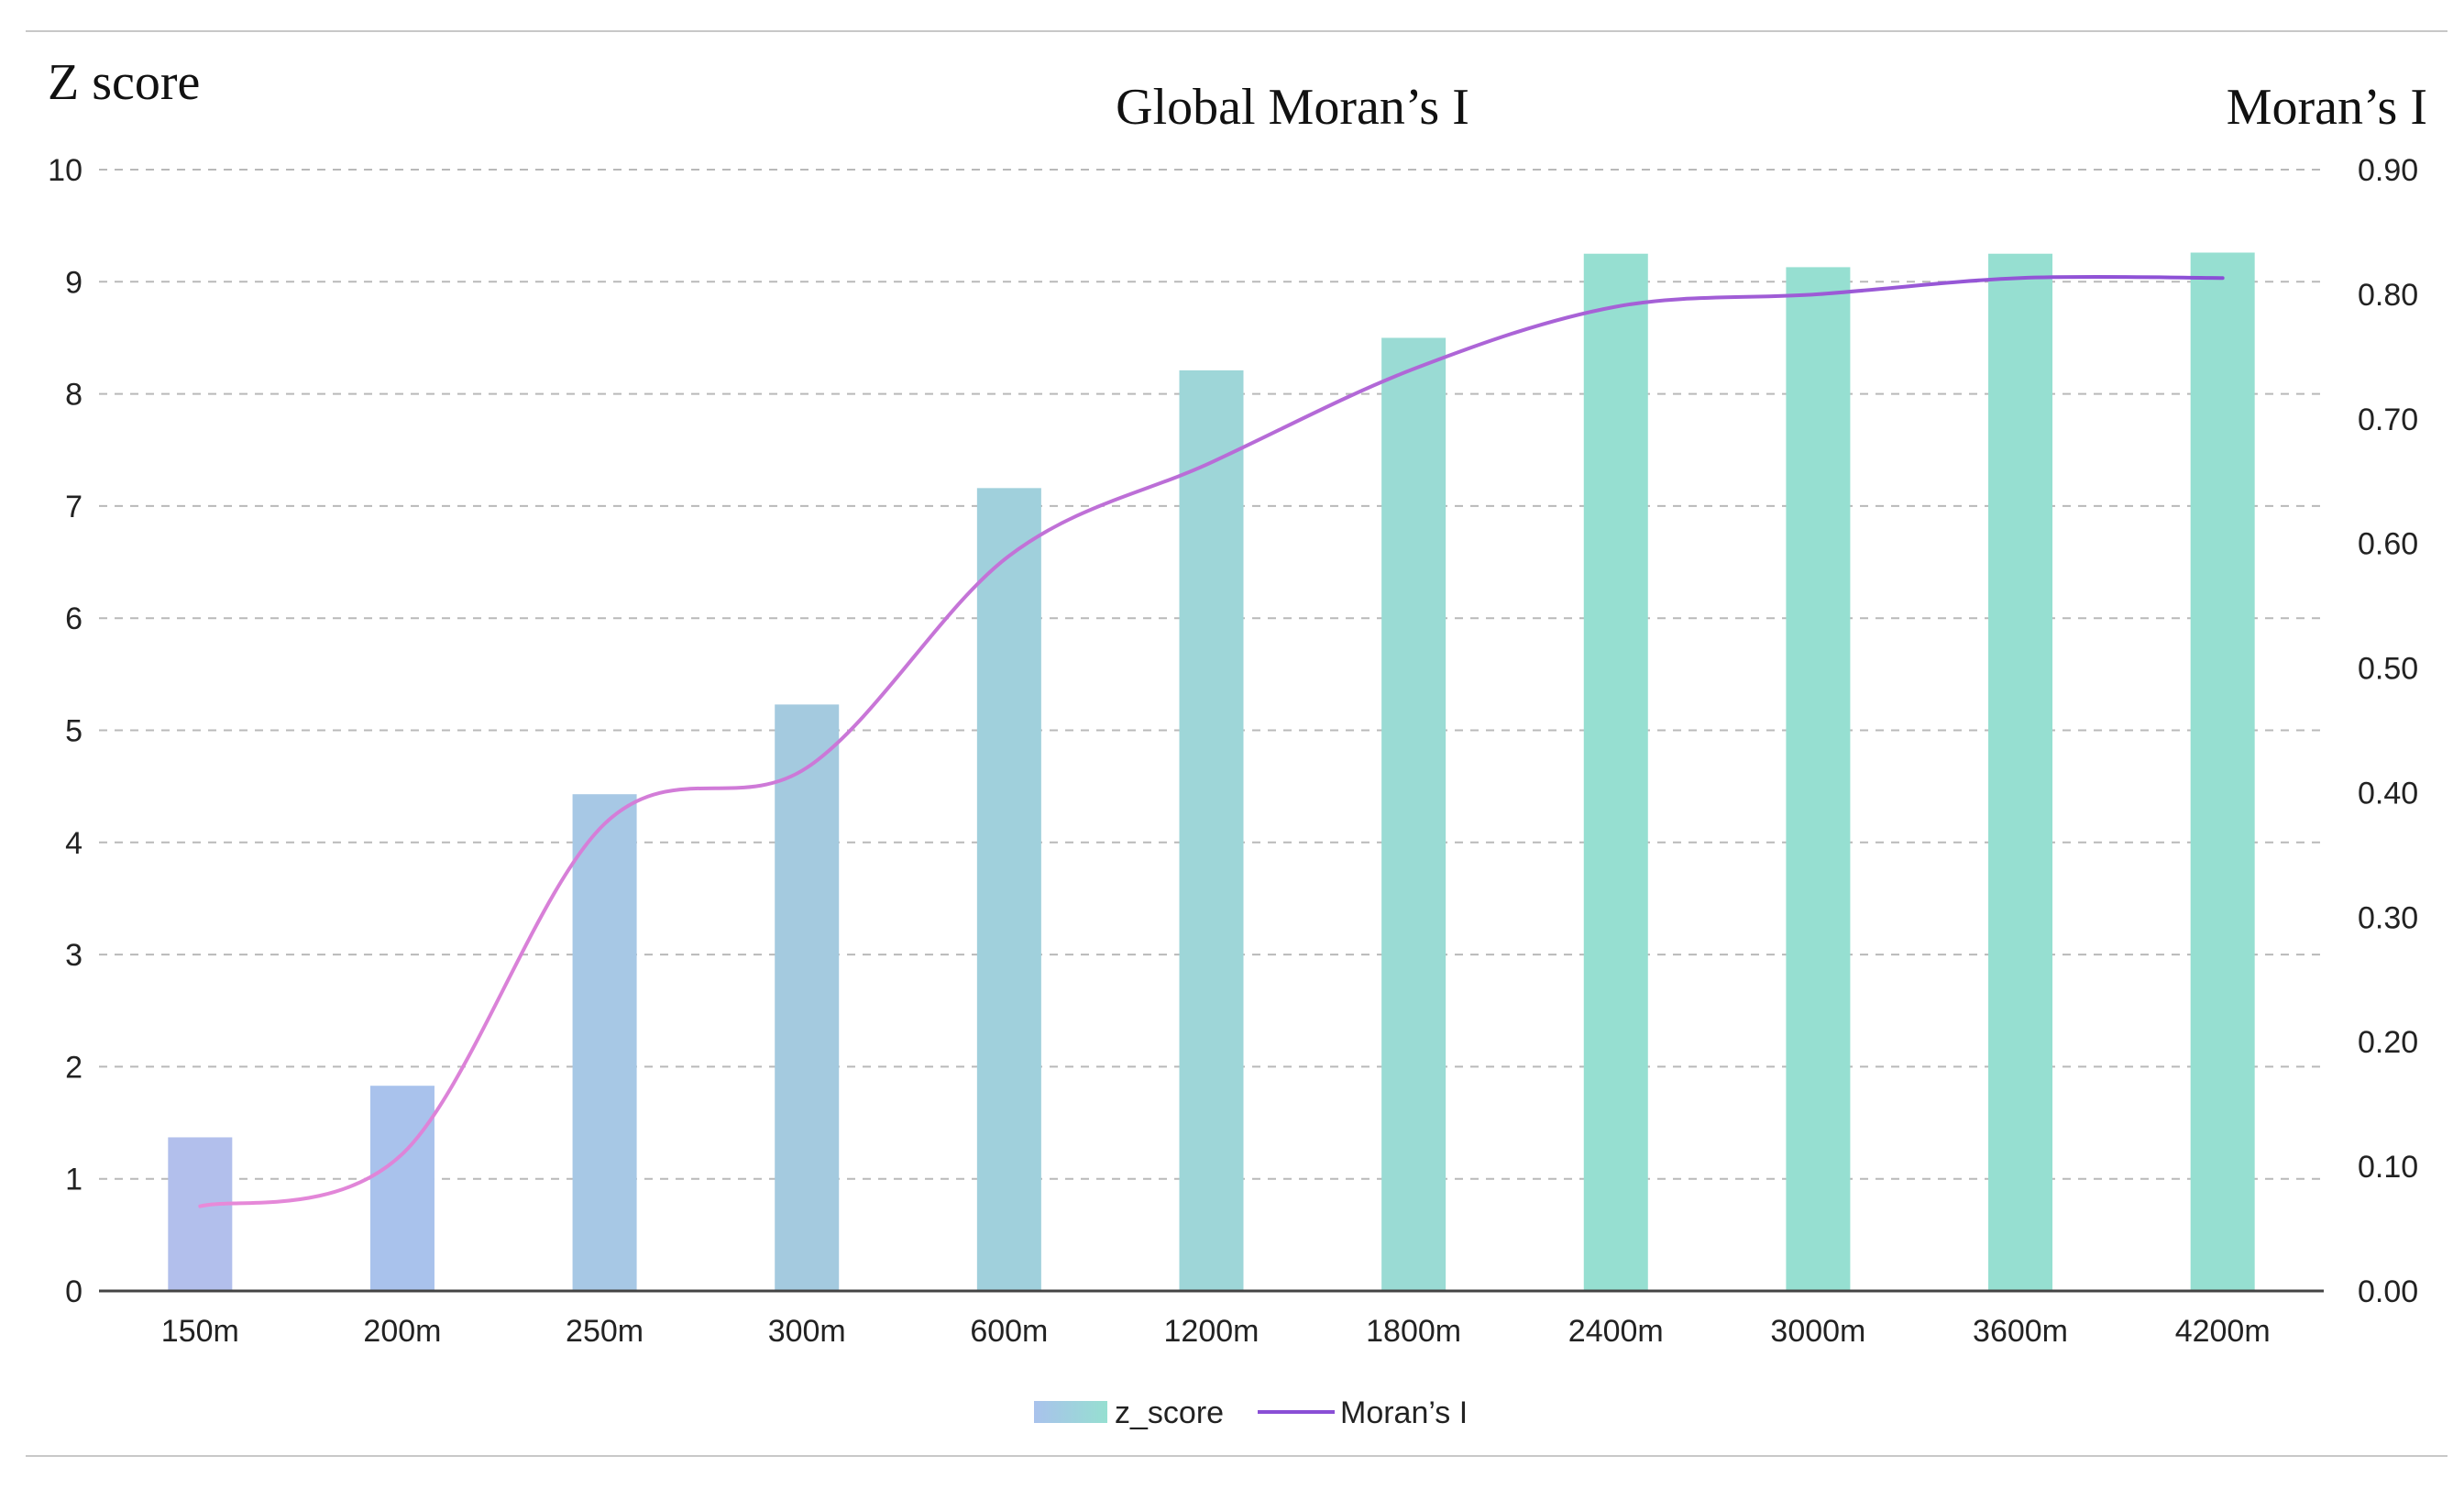  What do you see at coordinates (2388, 669) in the screenshot?
I see `y-right-tick-label: 0.50` at bounding box center [2388, 669].